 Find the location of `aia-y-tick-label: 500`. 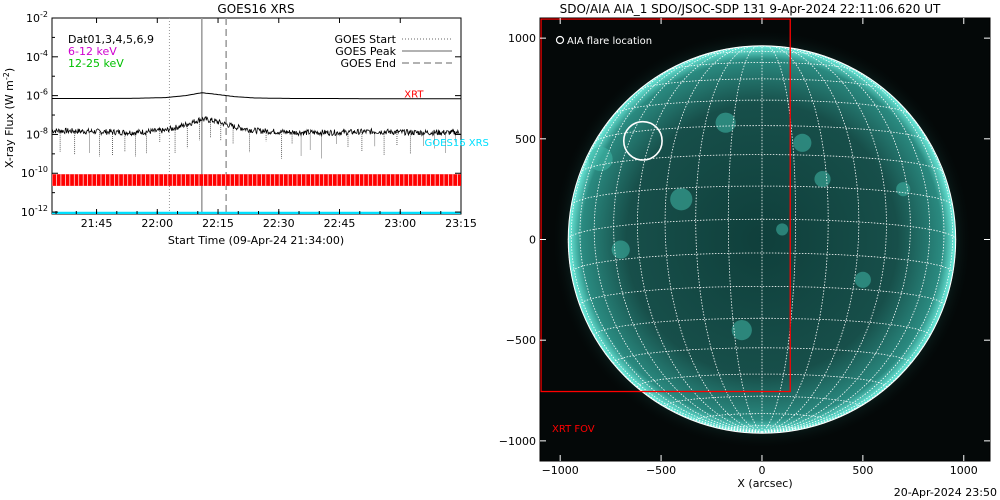

aia-y-tick-label: 500 is located at coordinates (525, 139).